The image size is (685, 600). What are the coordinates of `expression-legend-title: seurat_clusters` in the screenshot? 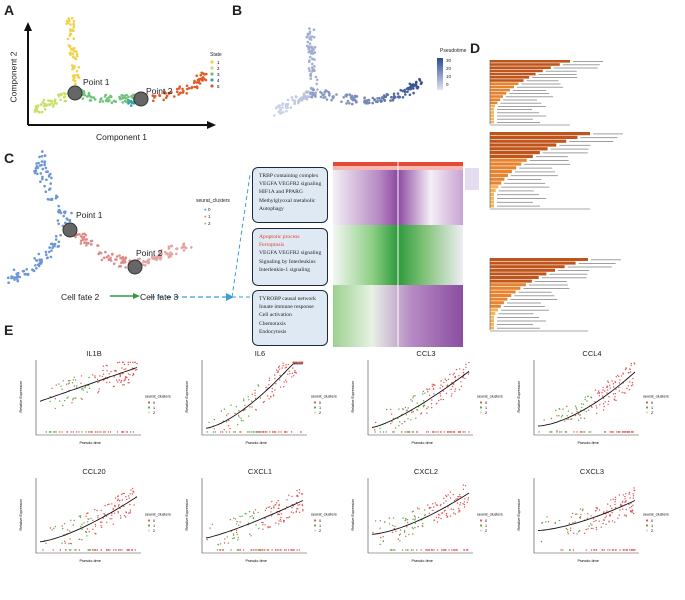 It's located at (158, 397).